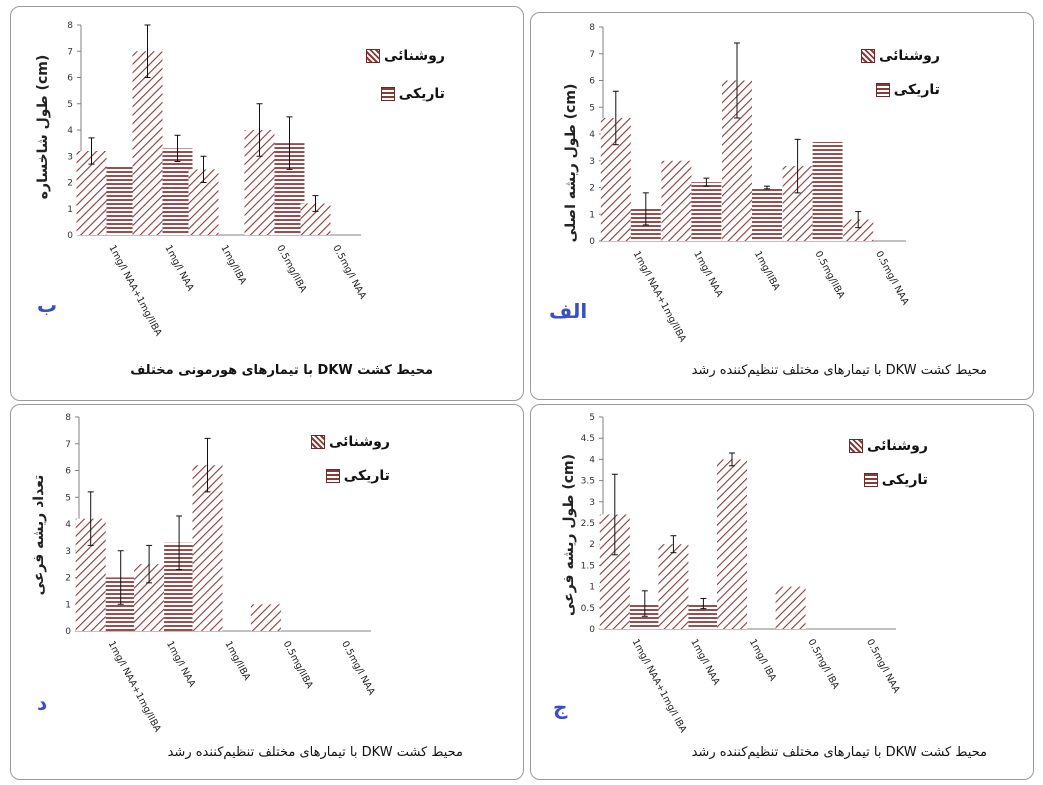 Image resolution: width=1043 pixels, height=785 pixels. What do you see at coordinates (43, 127) in the screenshot?
I see `y-axis-label-b: طول شاخساره (cm)` at bounding box center [43, 127].